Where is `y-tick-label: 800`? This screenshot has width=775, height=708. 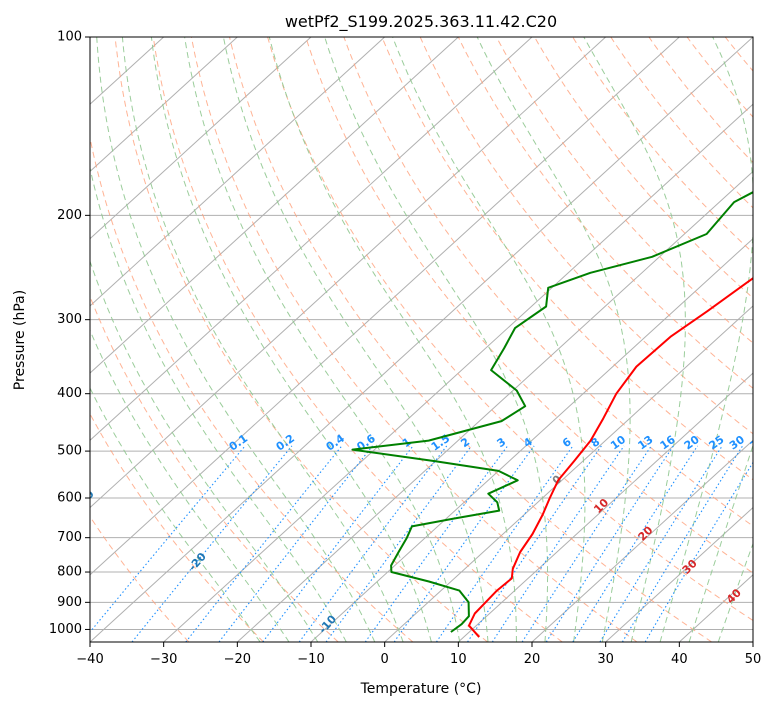 y-tick-label: 800 is located at coordinates (69, 572).